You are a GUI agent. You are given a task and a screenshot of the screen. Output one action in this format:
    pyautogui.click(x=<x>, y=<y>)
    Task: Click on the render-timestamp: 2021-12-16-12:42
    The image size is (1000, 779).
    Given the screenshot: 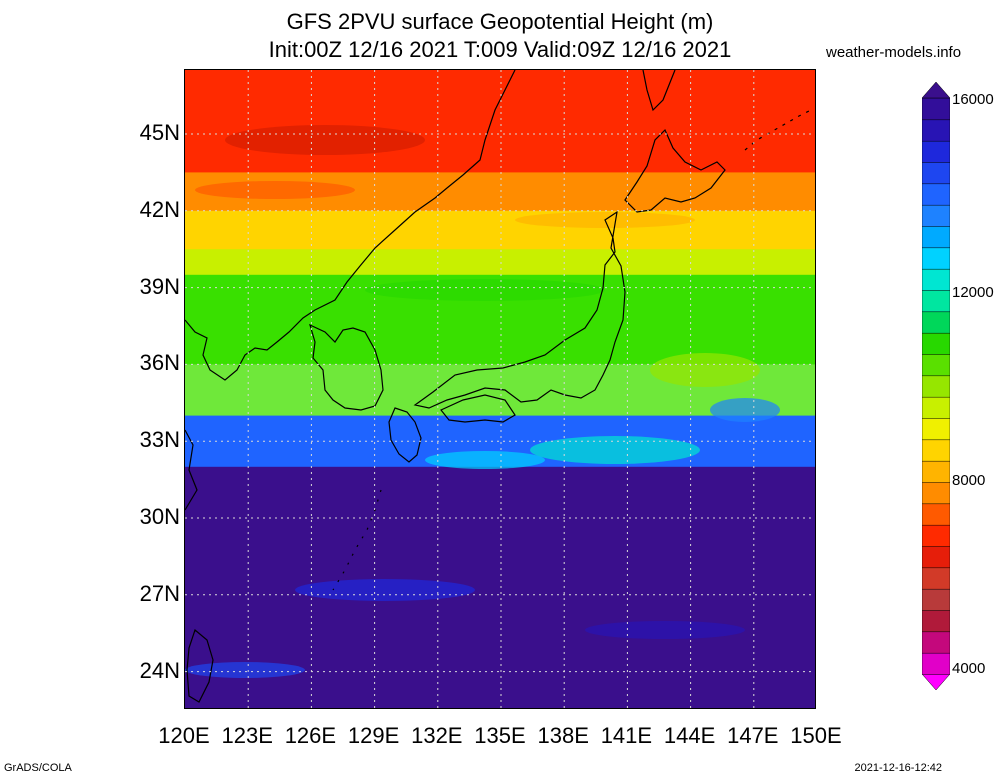 What is the action you would take?
    pyautogui.click(x=898, y=768)
    